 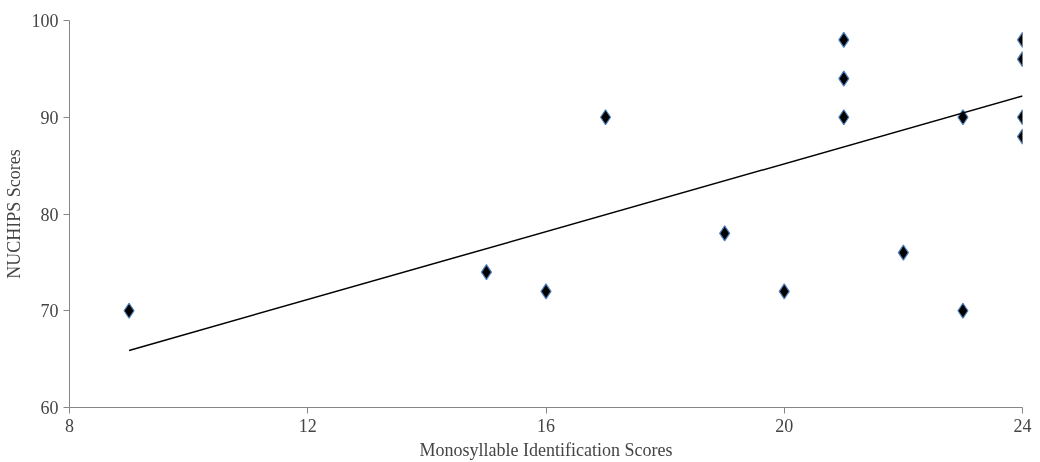 What do you see at coordinates (49, 408) in the screenshot?
I see `y-tick-label: 60` at bounding box center [49, 408].